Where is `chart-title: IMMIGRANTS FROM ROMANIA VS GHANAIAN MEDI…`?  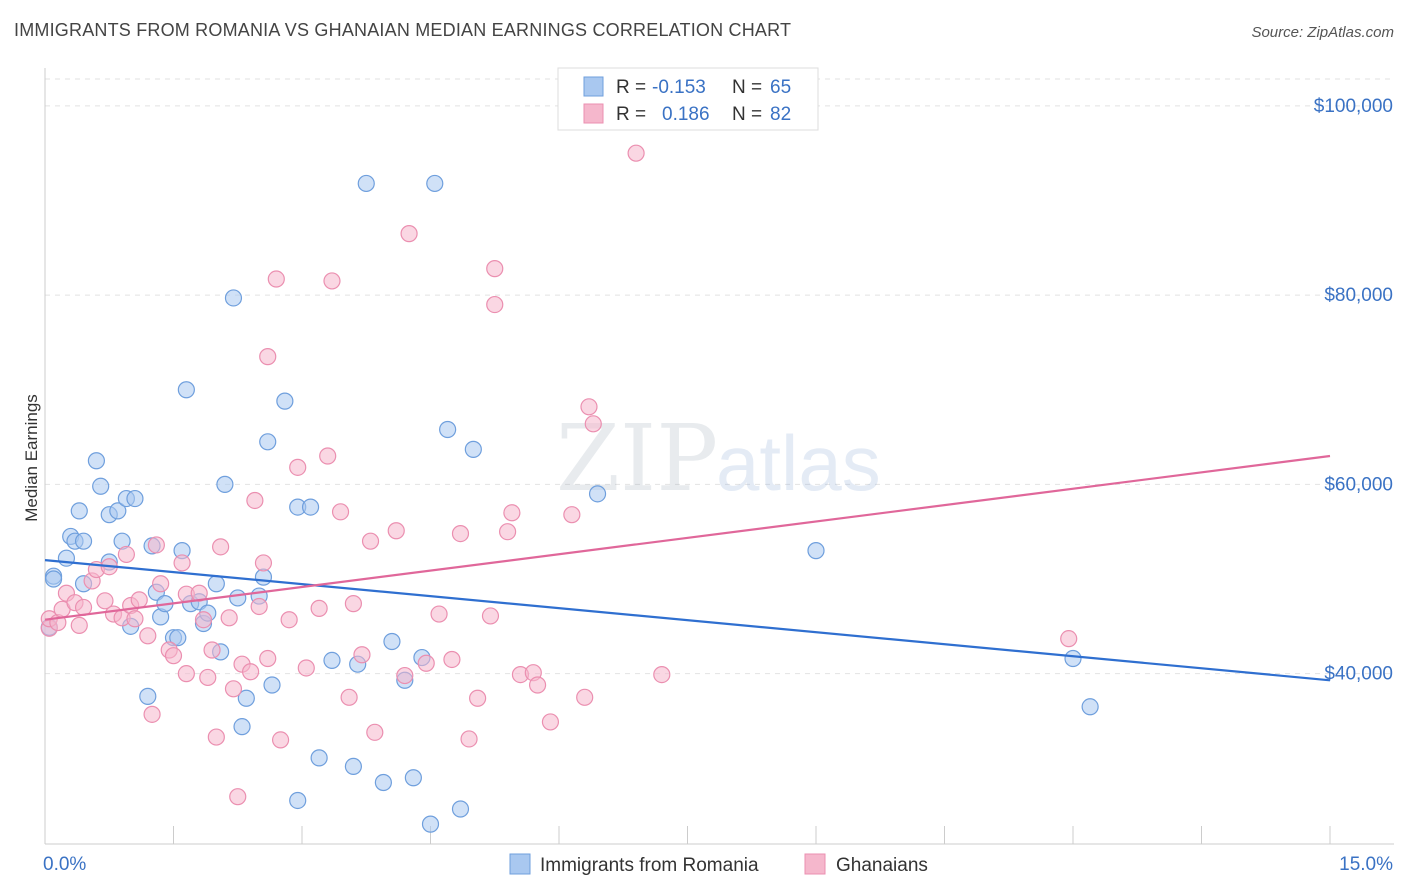 chart-title: IMMIGRANTS FROM ROMANIA VS GHANAIAN MEDI… is located at coordinates (403, 30).